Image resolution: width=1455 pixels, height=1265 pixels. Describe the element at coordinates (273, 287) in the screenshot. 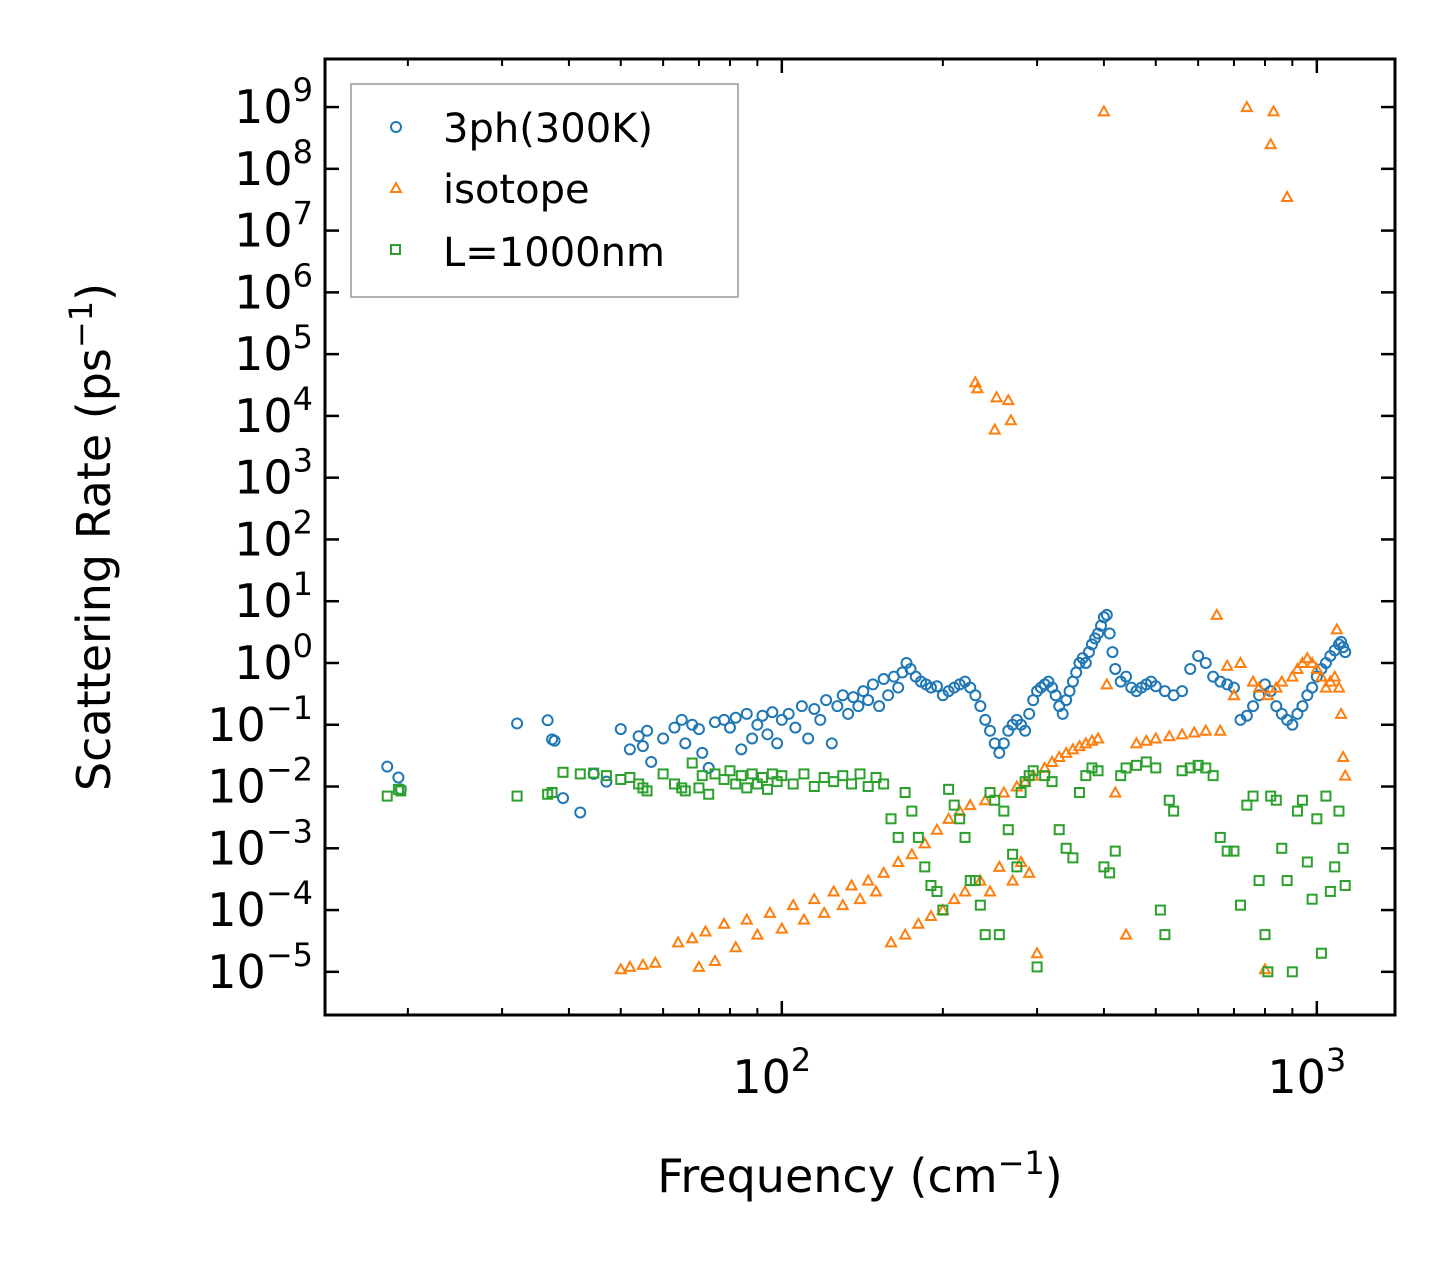

I see `y-tick-label: 10⁶` at that location.